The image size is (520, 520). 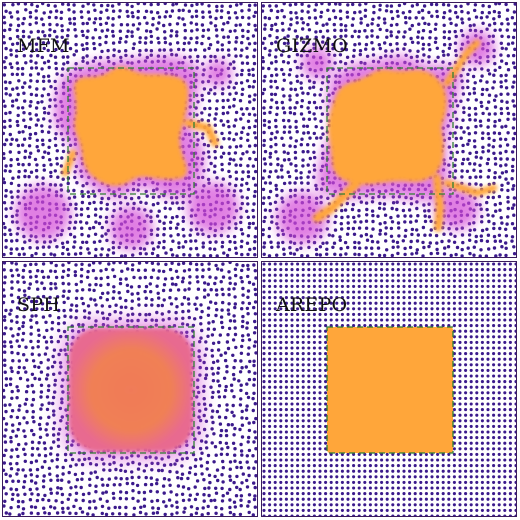 What do you see at coordinates (312, 305) in the screenshot?
I see `panel-arepo-label: AREPO` at bounding box center [312, 305].